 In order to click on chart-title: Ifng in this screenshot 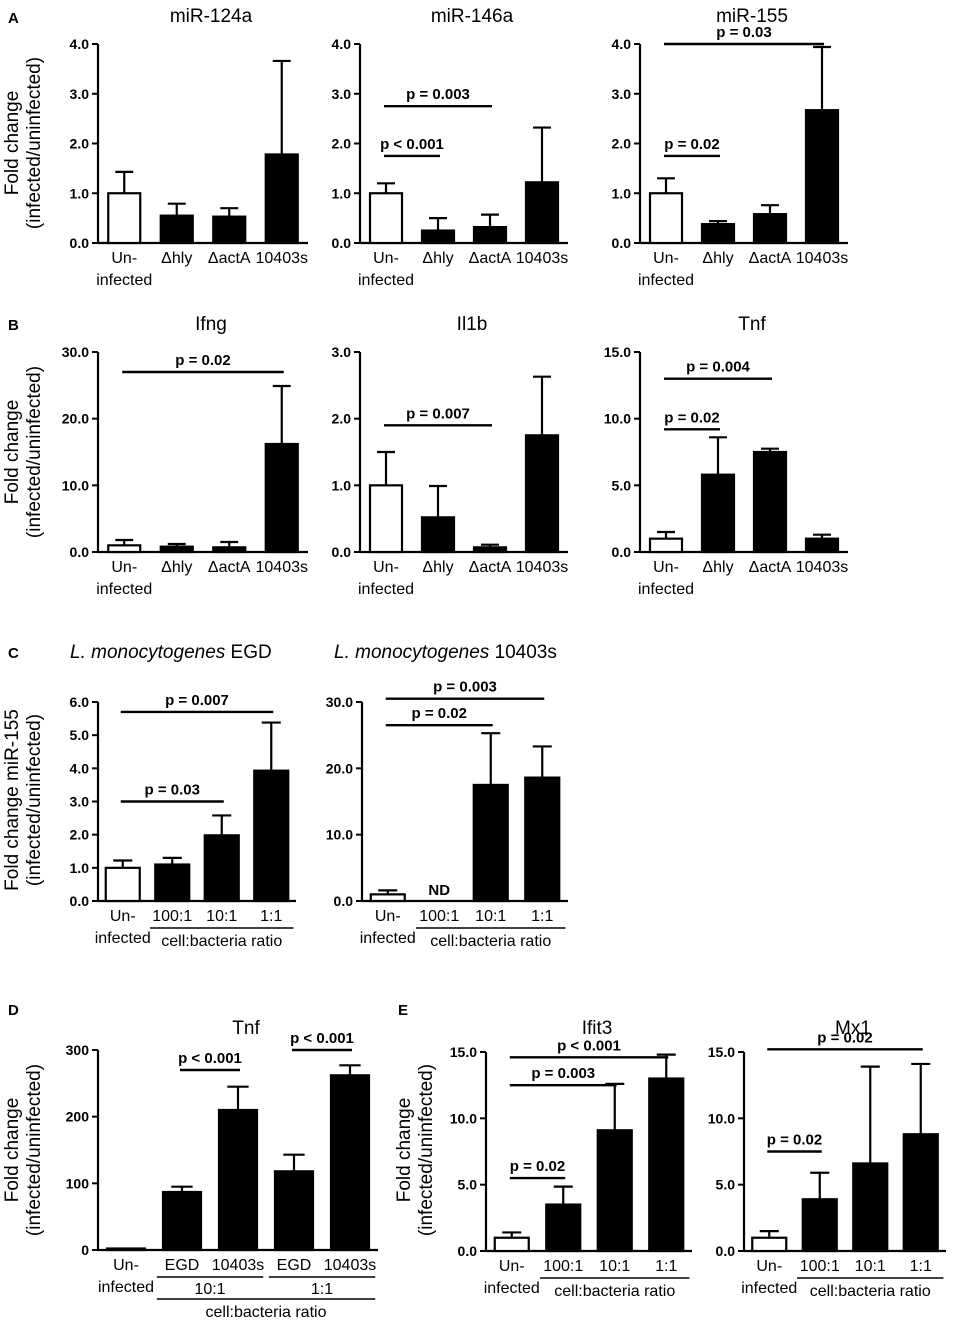, I will do `click(211, 324)`.